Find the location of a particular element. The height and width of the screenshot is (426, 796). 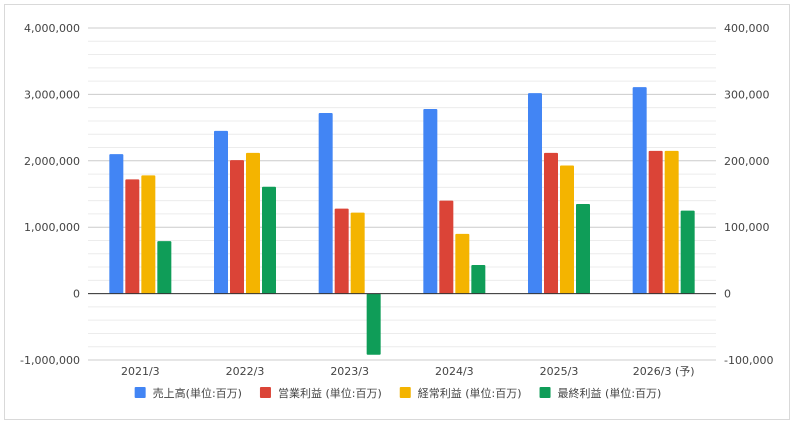

x-axis-tick-label: 2021/3 is located at coordinates (140, 371).